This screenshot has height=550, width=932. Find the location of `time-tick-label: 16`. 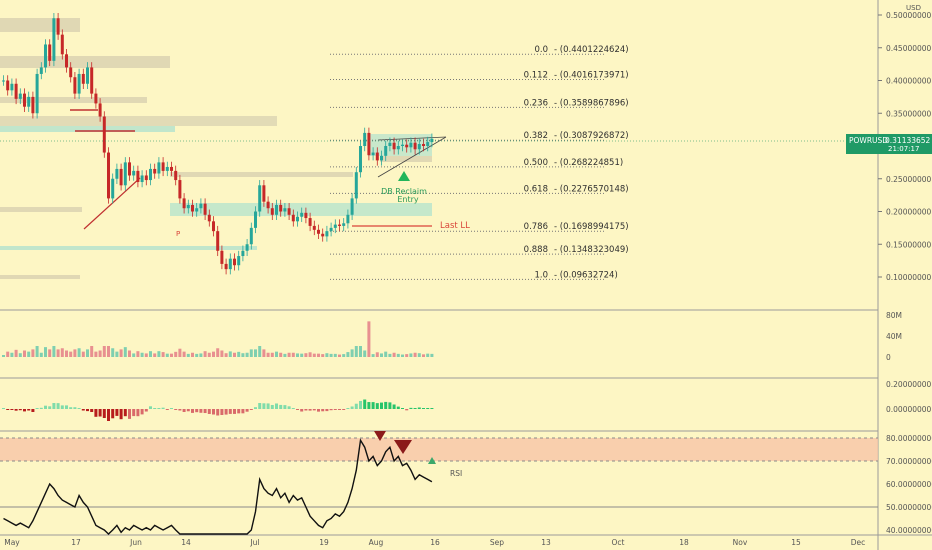

time-tick-label: 16 is located at coordinates (435, 542).